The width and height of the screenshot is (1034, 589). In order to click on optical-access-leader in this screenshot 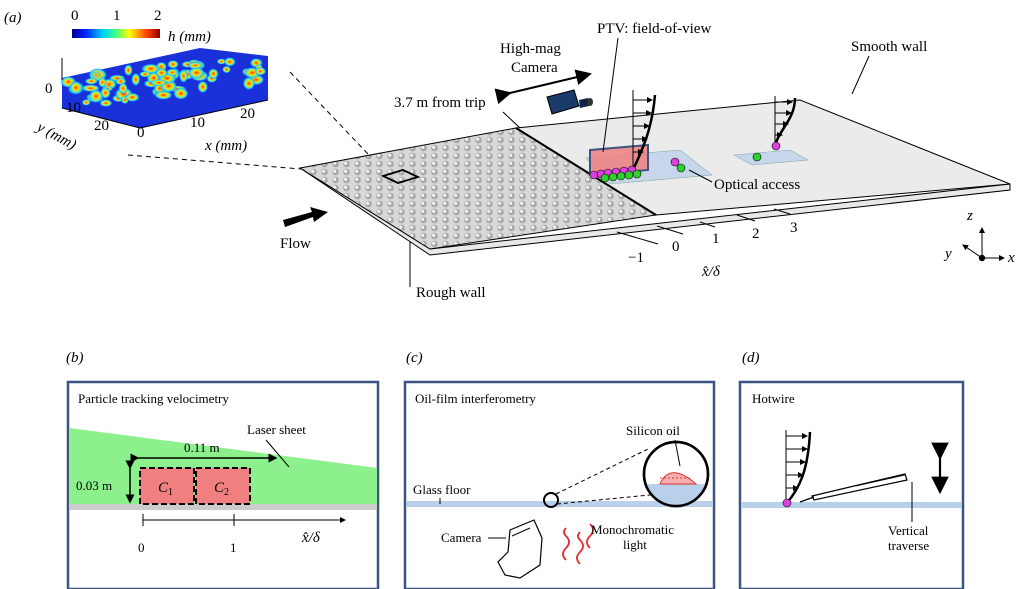, I will do `click(700, 176)`.